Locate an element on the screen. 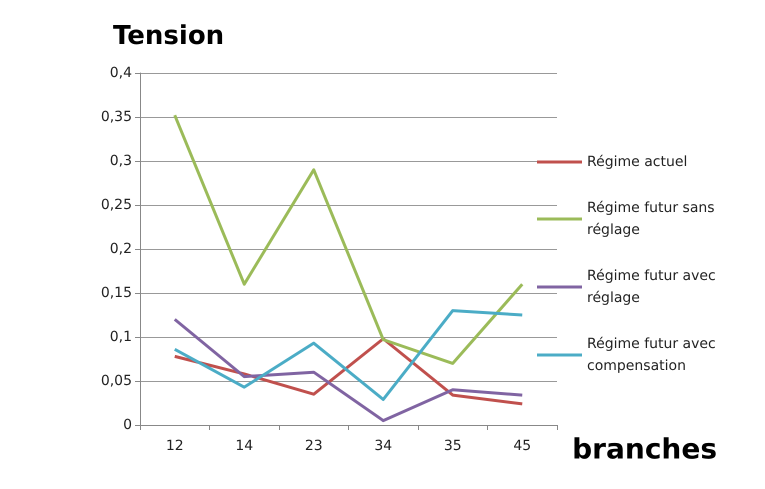 The image size is (765, 489). y-tick-label: 0,4 is located at coordinates (121, 73).